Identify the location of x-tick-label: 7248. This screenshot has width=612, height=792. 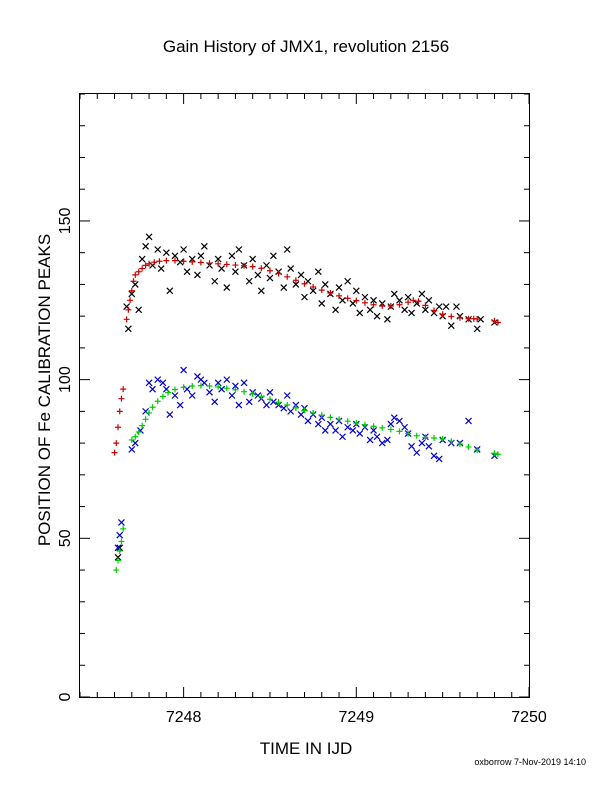
(184, 717).